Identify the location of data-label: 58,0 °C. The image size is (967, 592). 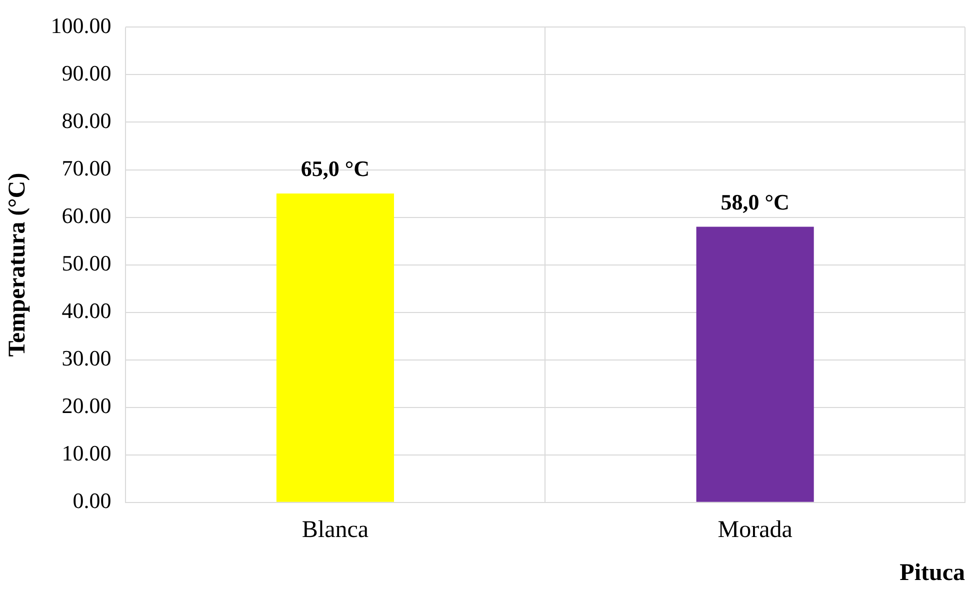
(755, 201).